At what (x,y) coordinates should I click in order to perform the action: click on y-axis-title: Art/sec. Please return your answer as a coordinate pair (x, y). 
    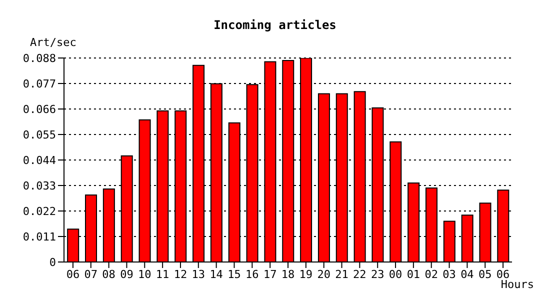
    Looking at the image, I should click on (53, 42).